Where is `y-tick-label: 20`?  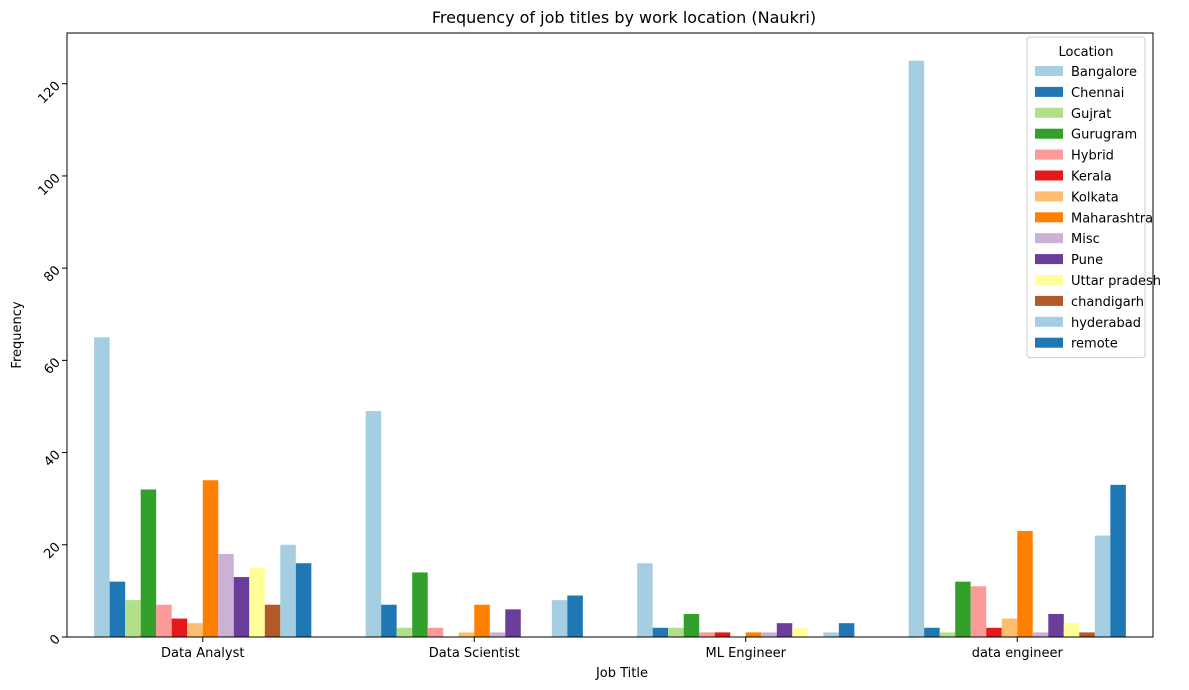 y-tick-label: 20 is located at coordinates (52, 551).